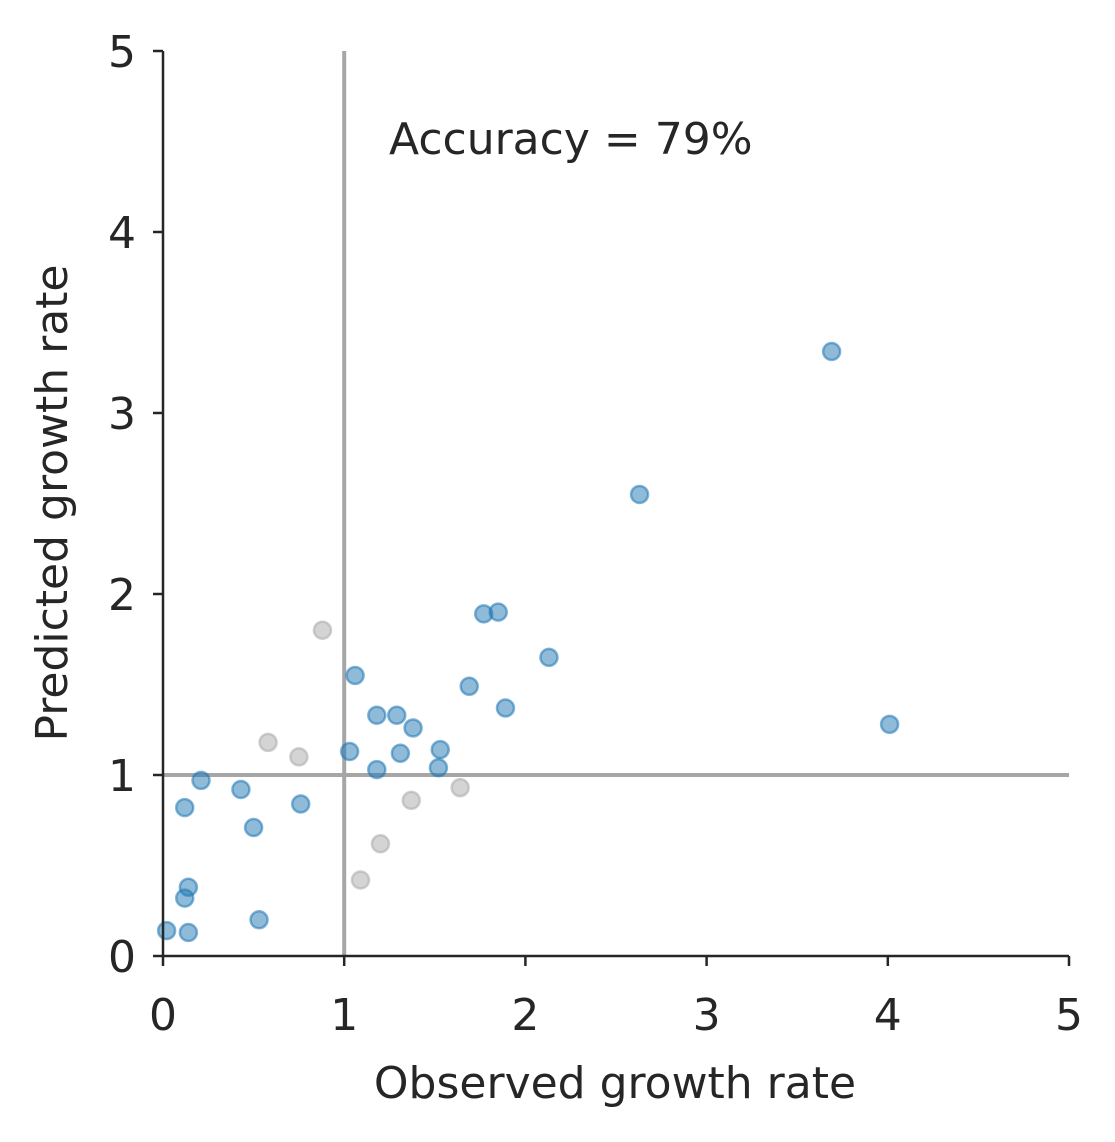 The height and width of the screenshot is (1142, 1115). Describe the element at coordinates (122, 414) in the screenshot. I see `y-tick-label: 3` at that location.